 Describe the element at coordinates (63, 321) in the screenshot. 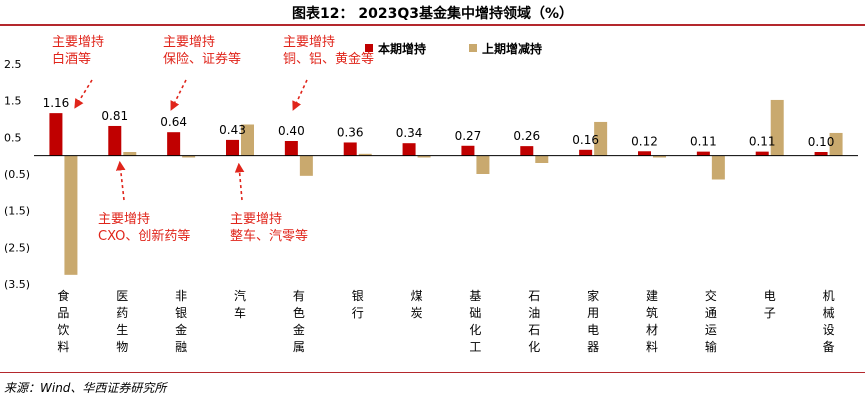

I see `x-tick-label: 食品饮料` at that location.